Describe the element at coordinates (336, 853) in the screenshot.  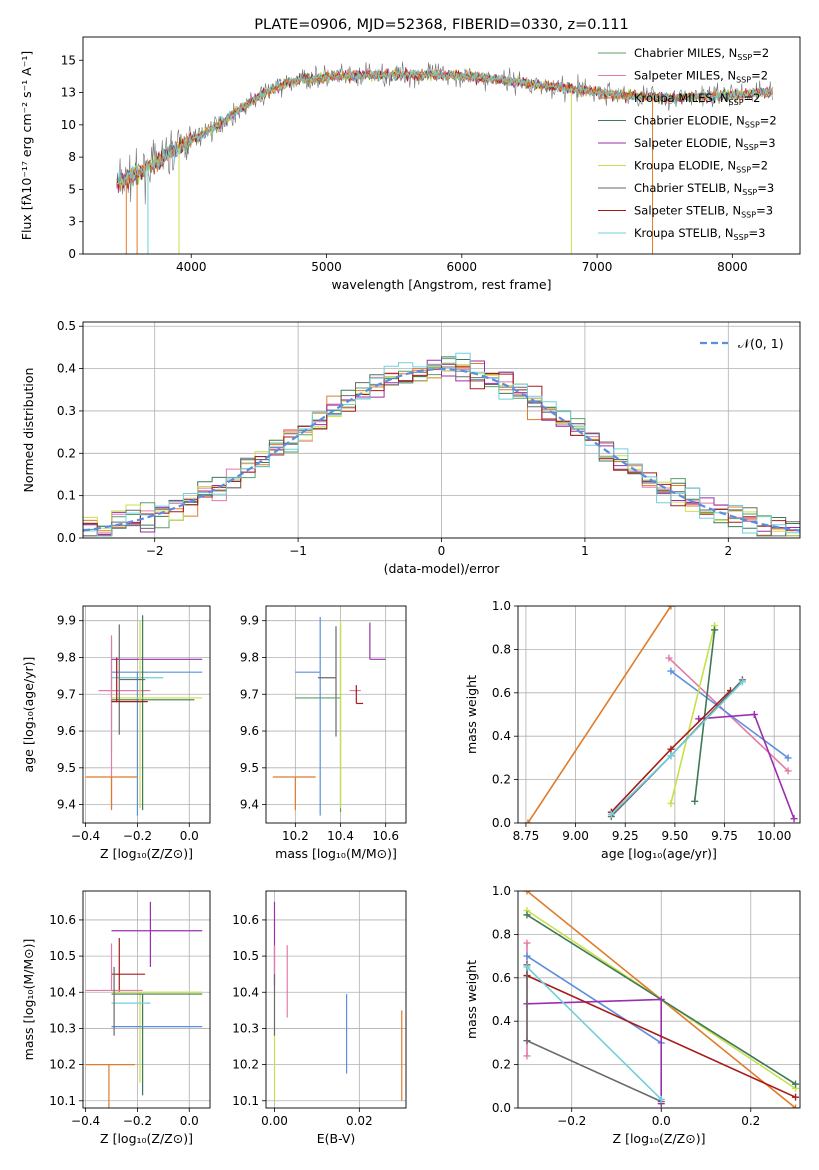
I see `x-axis-label: mass [log₁₀(M/M⊙)]` at that location.